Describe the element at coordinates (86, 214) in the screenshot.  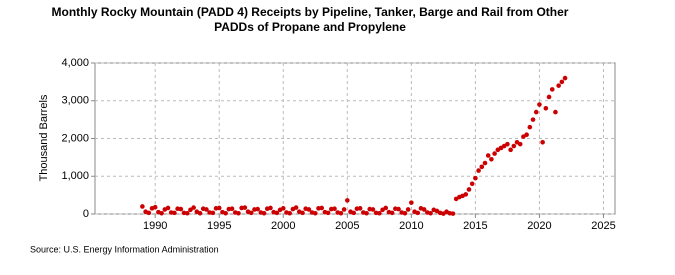
I see `y-tick-label: 0` at that location.